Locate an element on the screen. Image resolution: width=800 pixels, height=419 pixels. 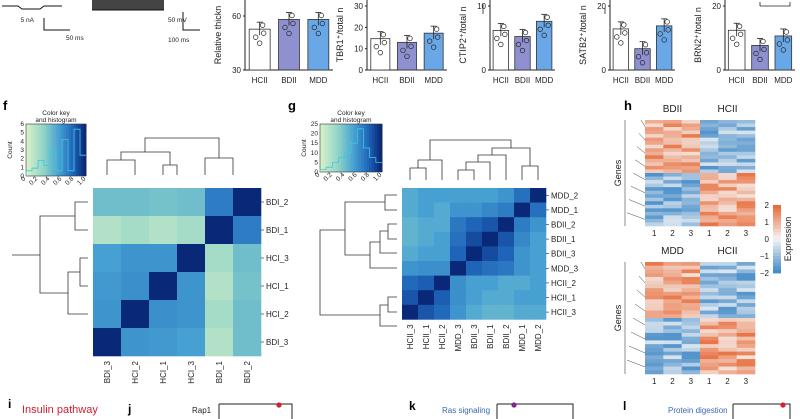
color-key-ylabel: Count is located at coordinates (10, 150).